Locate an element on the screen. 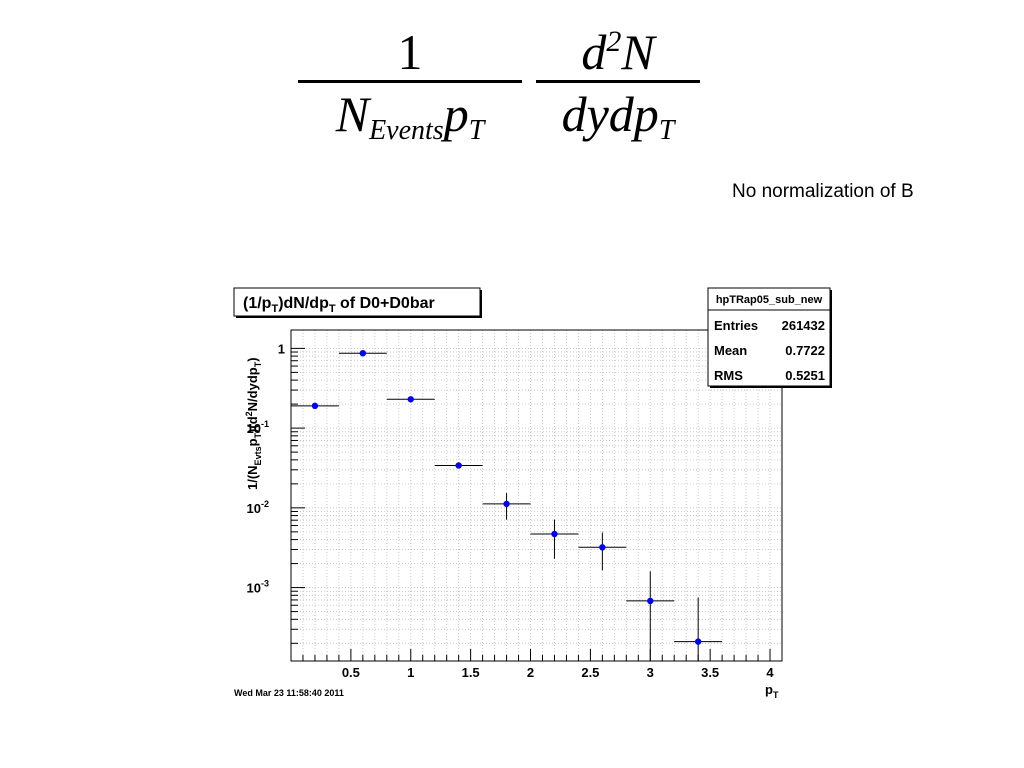  x-tick-label: 0.5 is located at coordinates (351, 672).